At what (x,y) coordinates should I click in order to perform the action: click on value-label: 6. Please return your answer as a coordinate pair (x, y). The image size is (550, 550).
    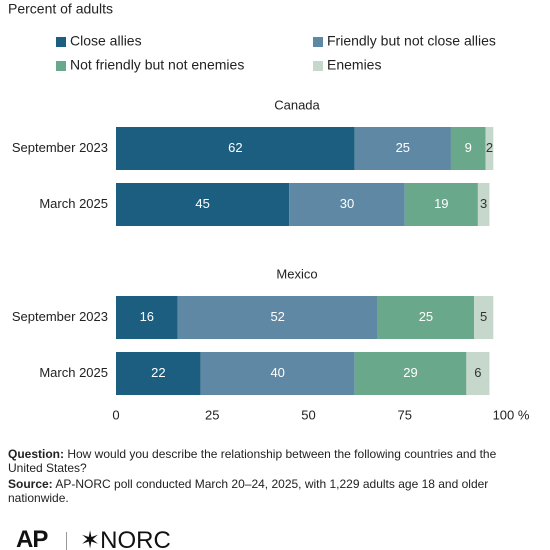
    Looking at the image, I should click on (477, 372).